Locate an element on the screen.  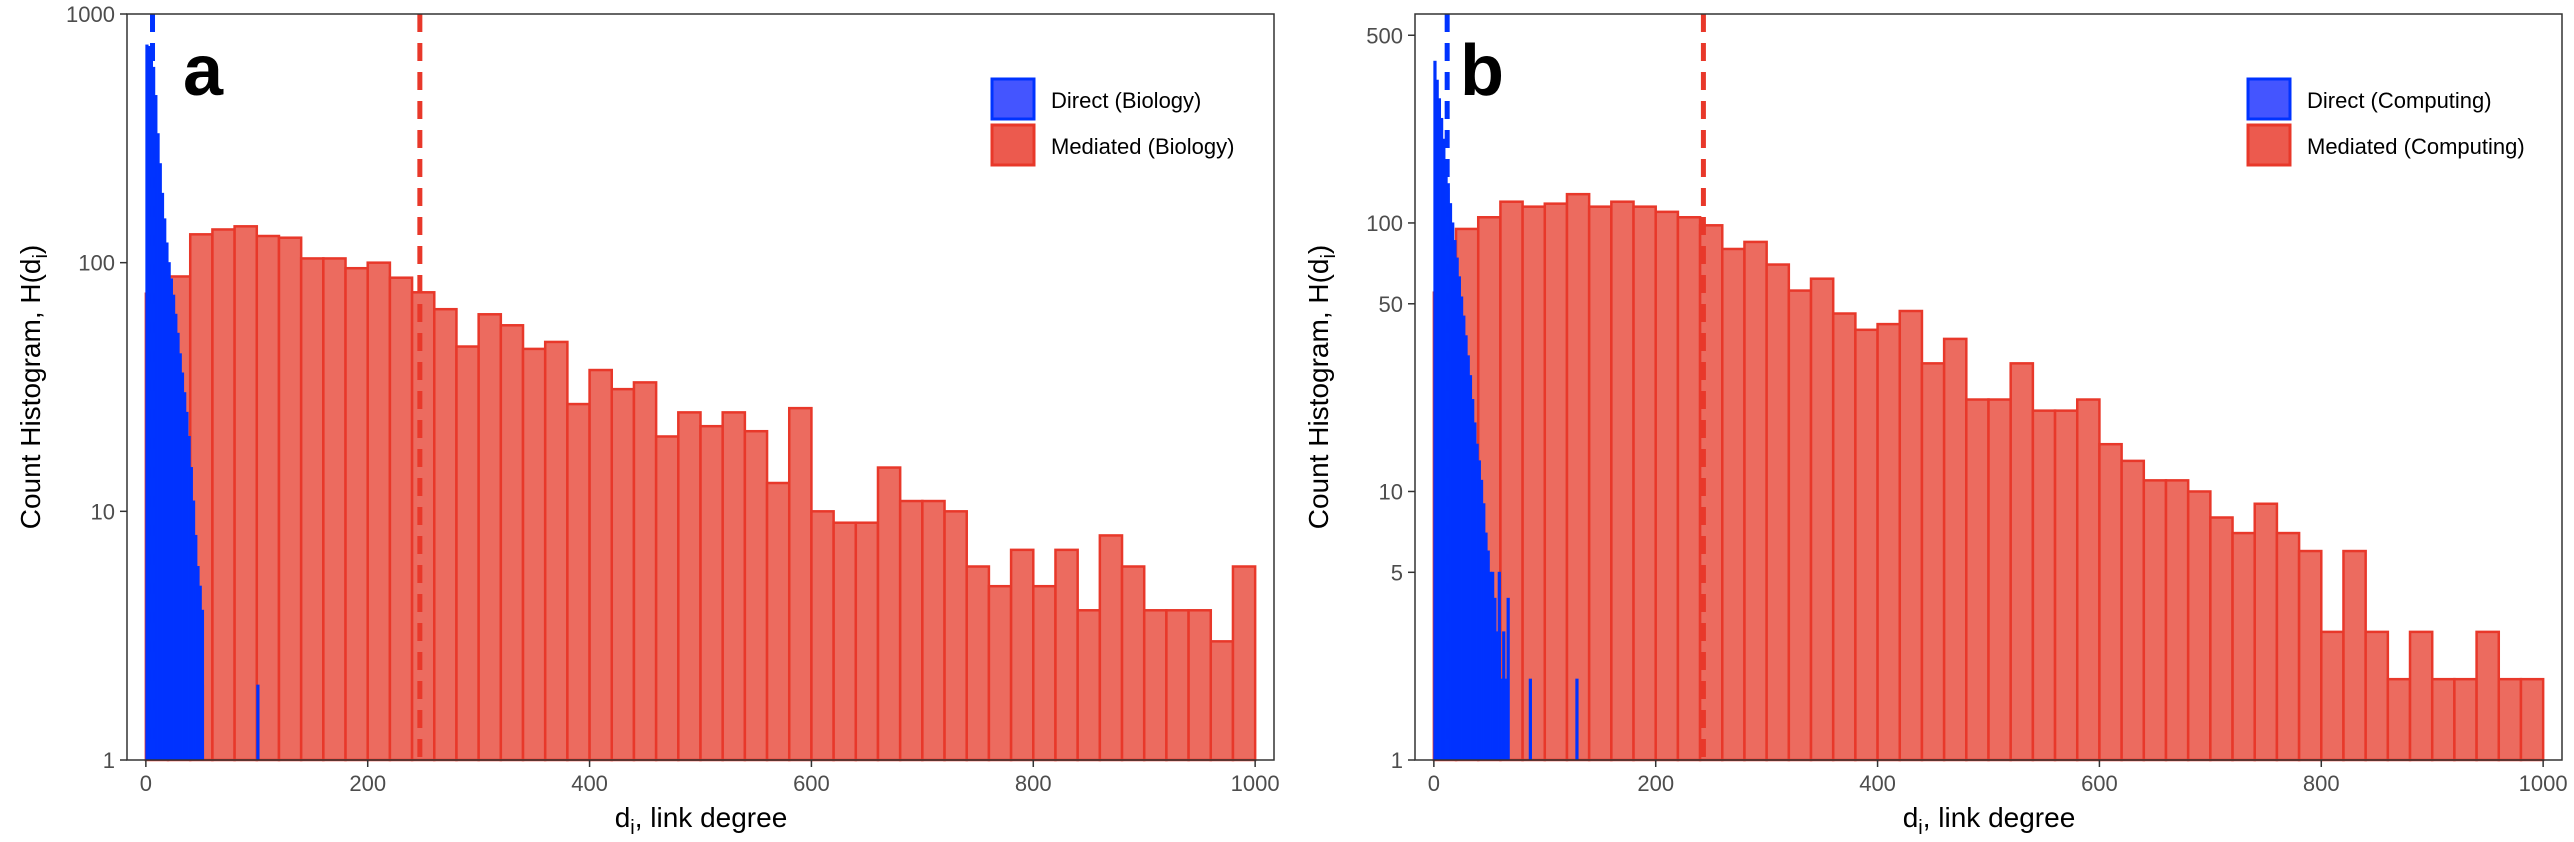
y-tick-label: 10 is located at coordinates (103, 511).